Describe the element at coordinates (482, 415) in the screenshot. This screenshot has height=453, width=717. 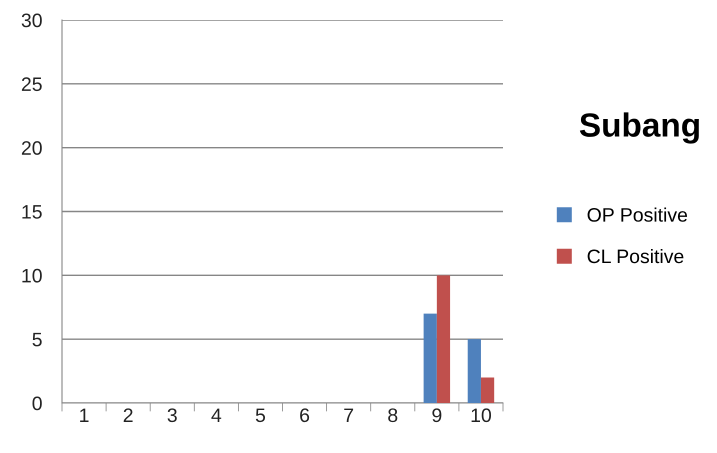
I see `x-tick-label: 10` at that location.